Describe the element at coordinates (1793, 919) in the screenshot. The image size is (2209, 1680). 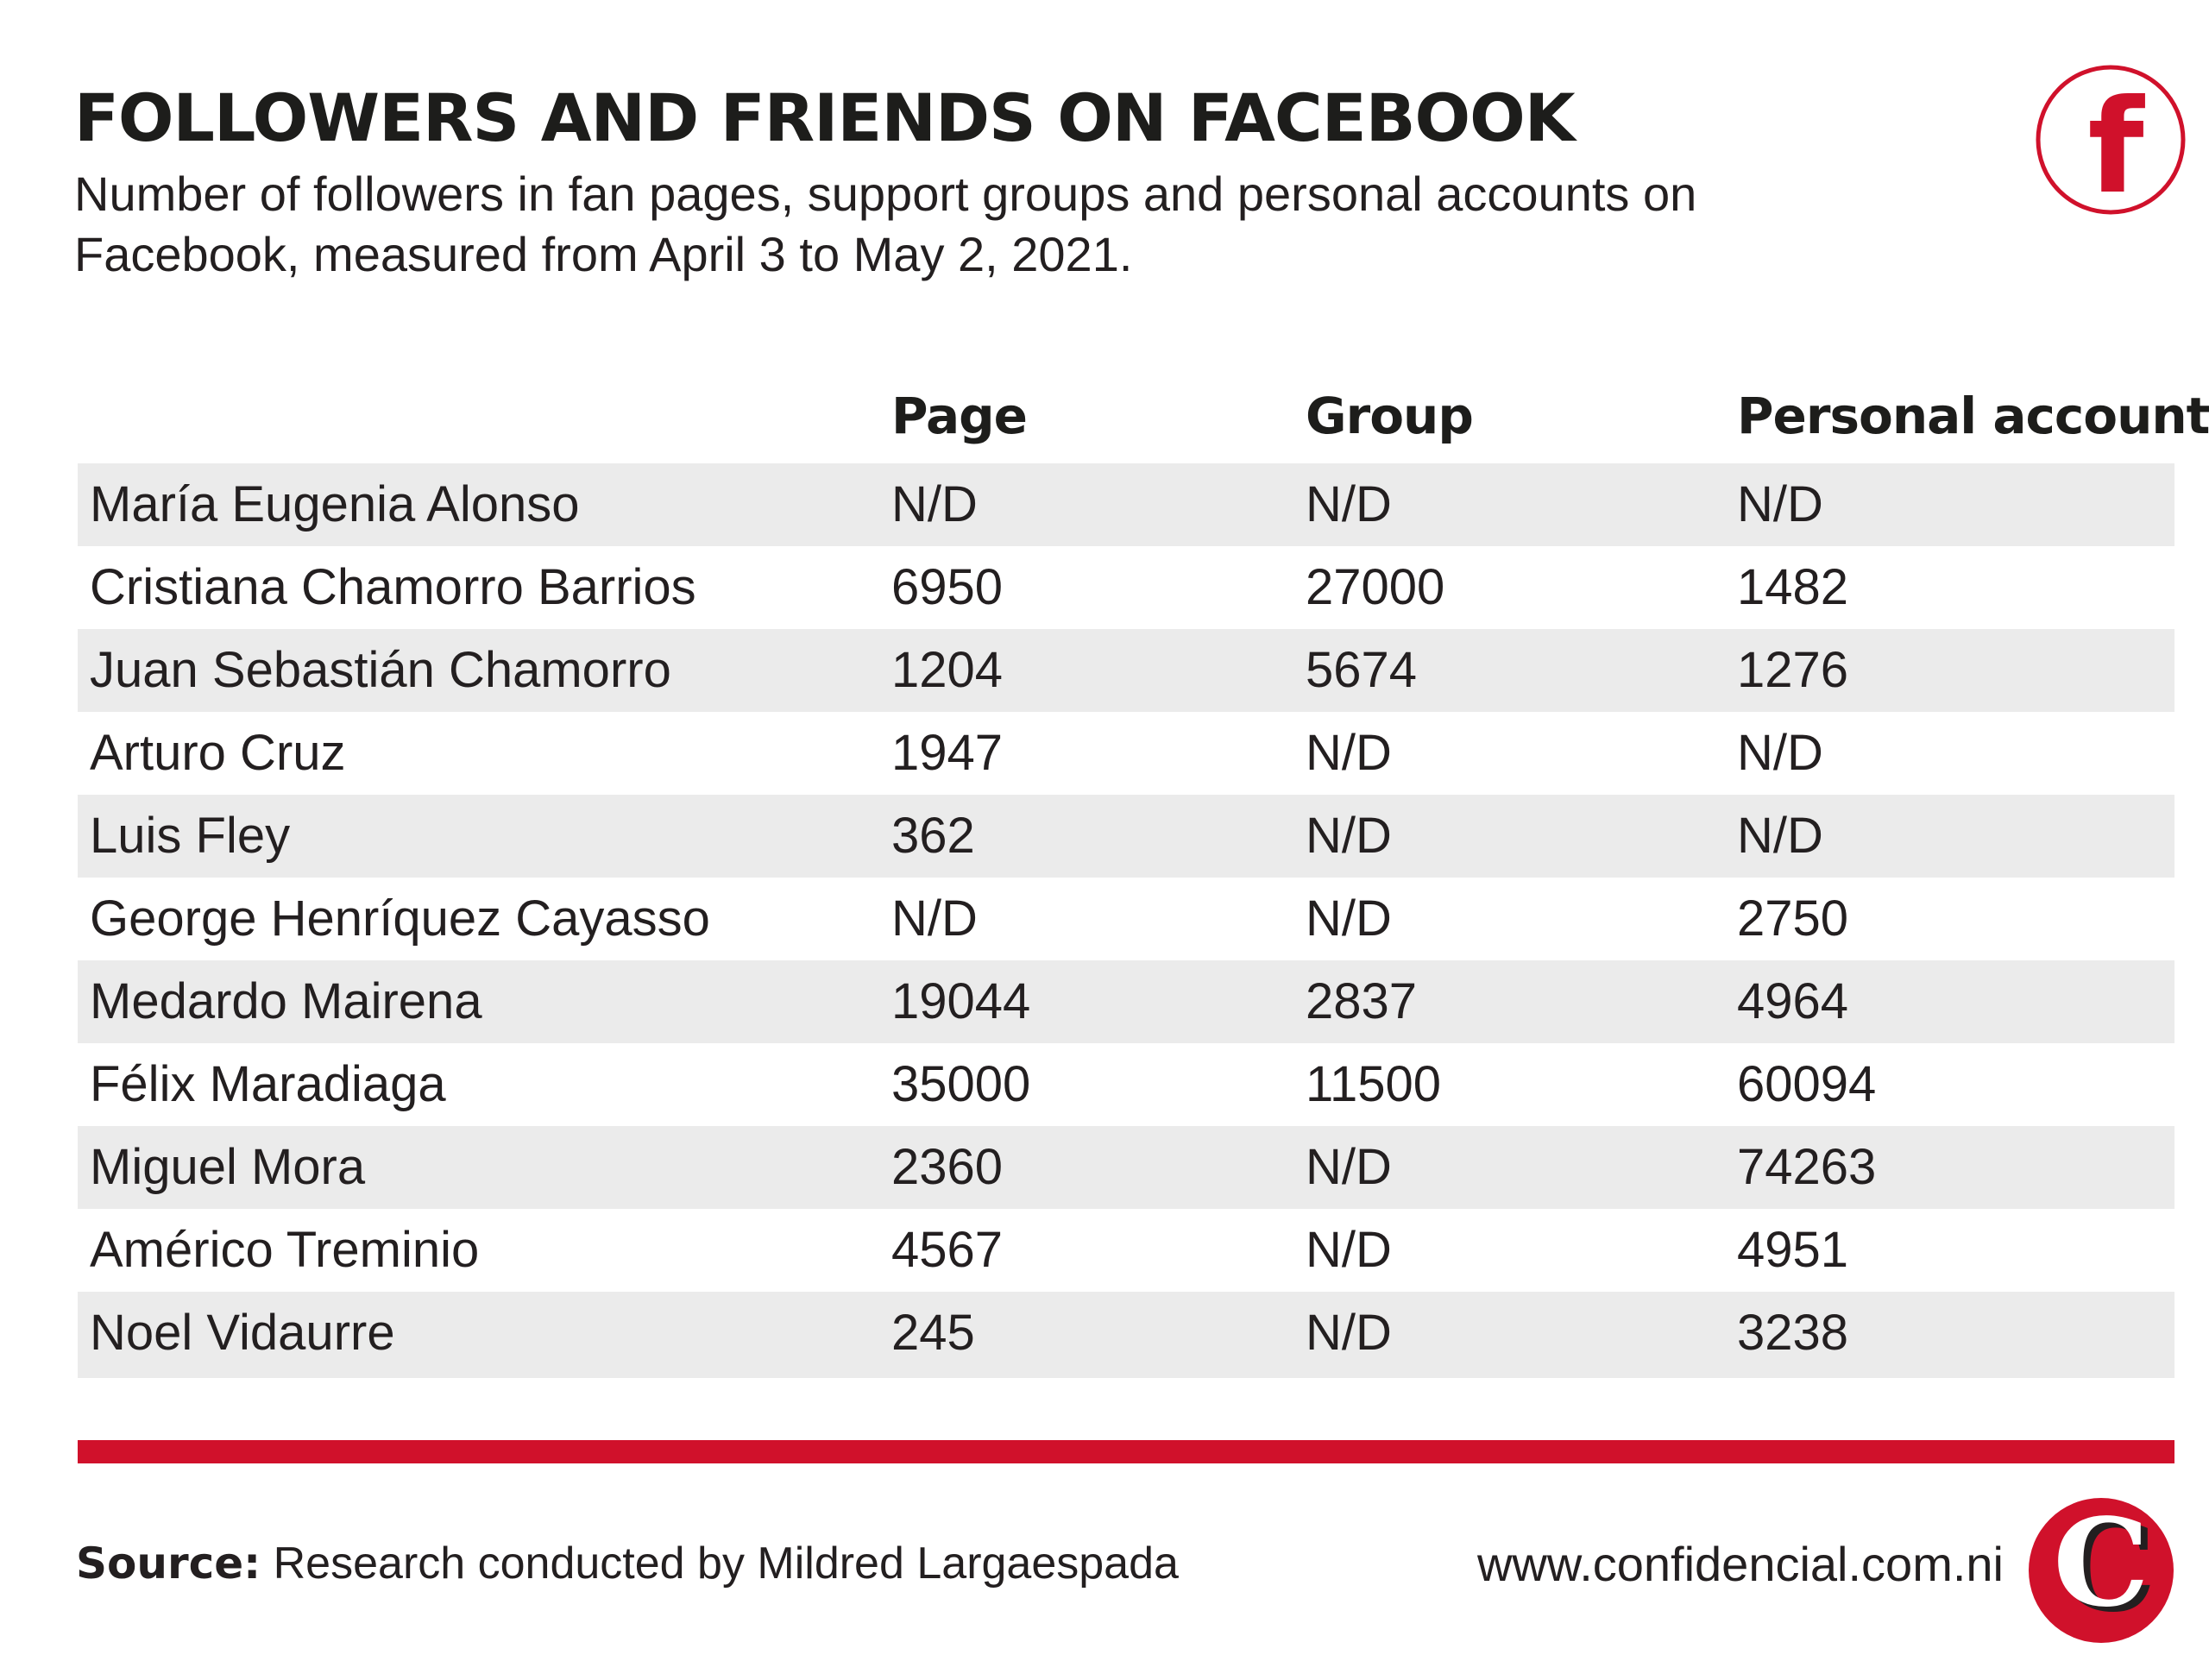
I see `cell-personal-account: 2750` at that location.